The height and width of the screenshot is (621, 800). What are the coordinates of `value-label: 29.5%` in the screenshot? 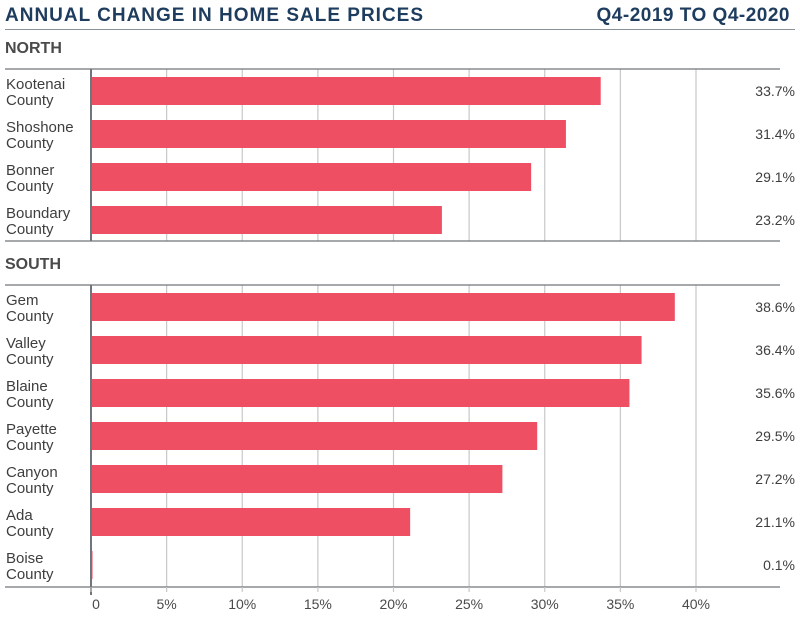 It's located at (775, 436).